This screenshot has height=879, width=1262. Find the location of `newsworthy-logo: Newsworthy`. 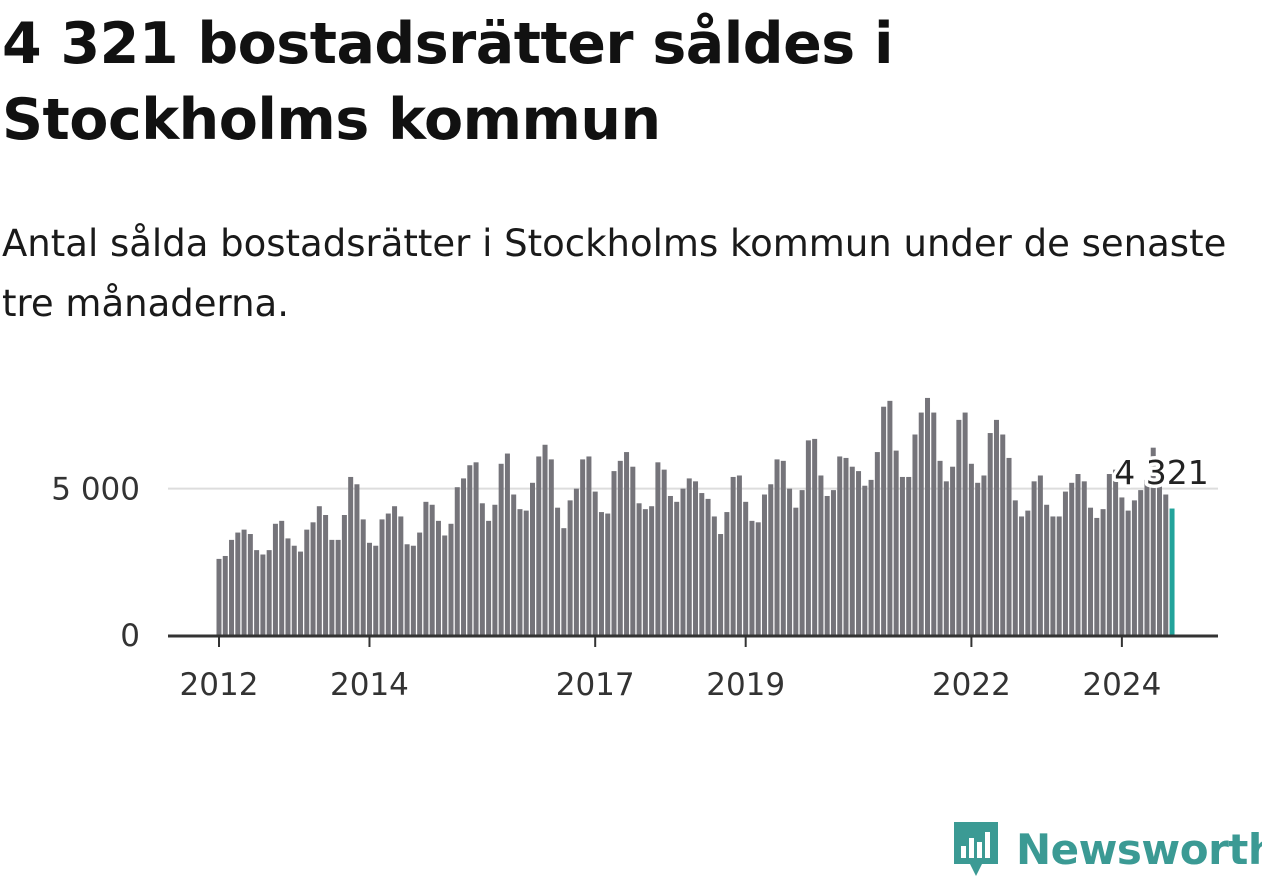

newsworthy-logo: Newsworthy is located at coordinates (1107, 849).